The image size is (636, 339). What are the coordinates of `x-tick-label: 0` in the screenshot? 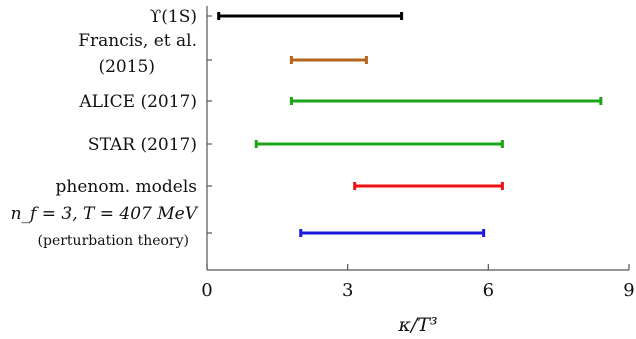 It's located at (206, 290).